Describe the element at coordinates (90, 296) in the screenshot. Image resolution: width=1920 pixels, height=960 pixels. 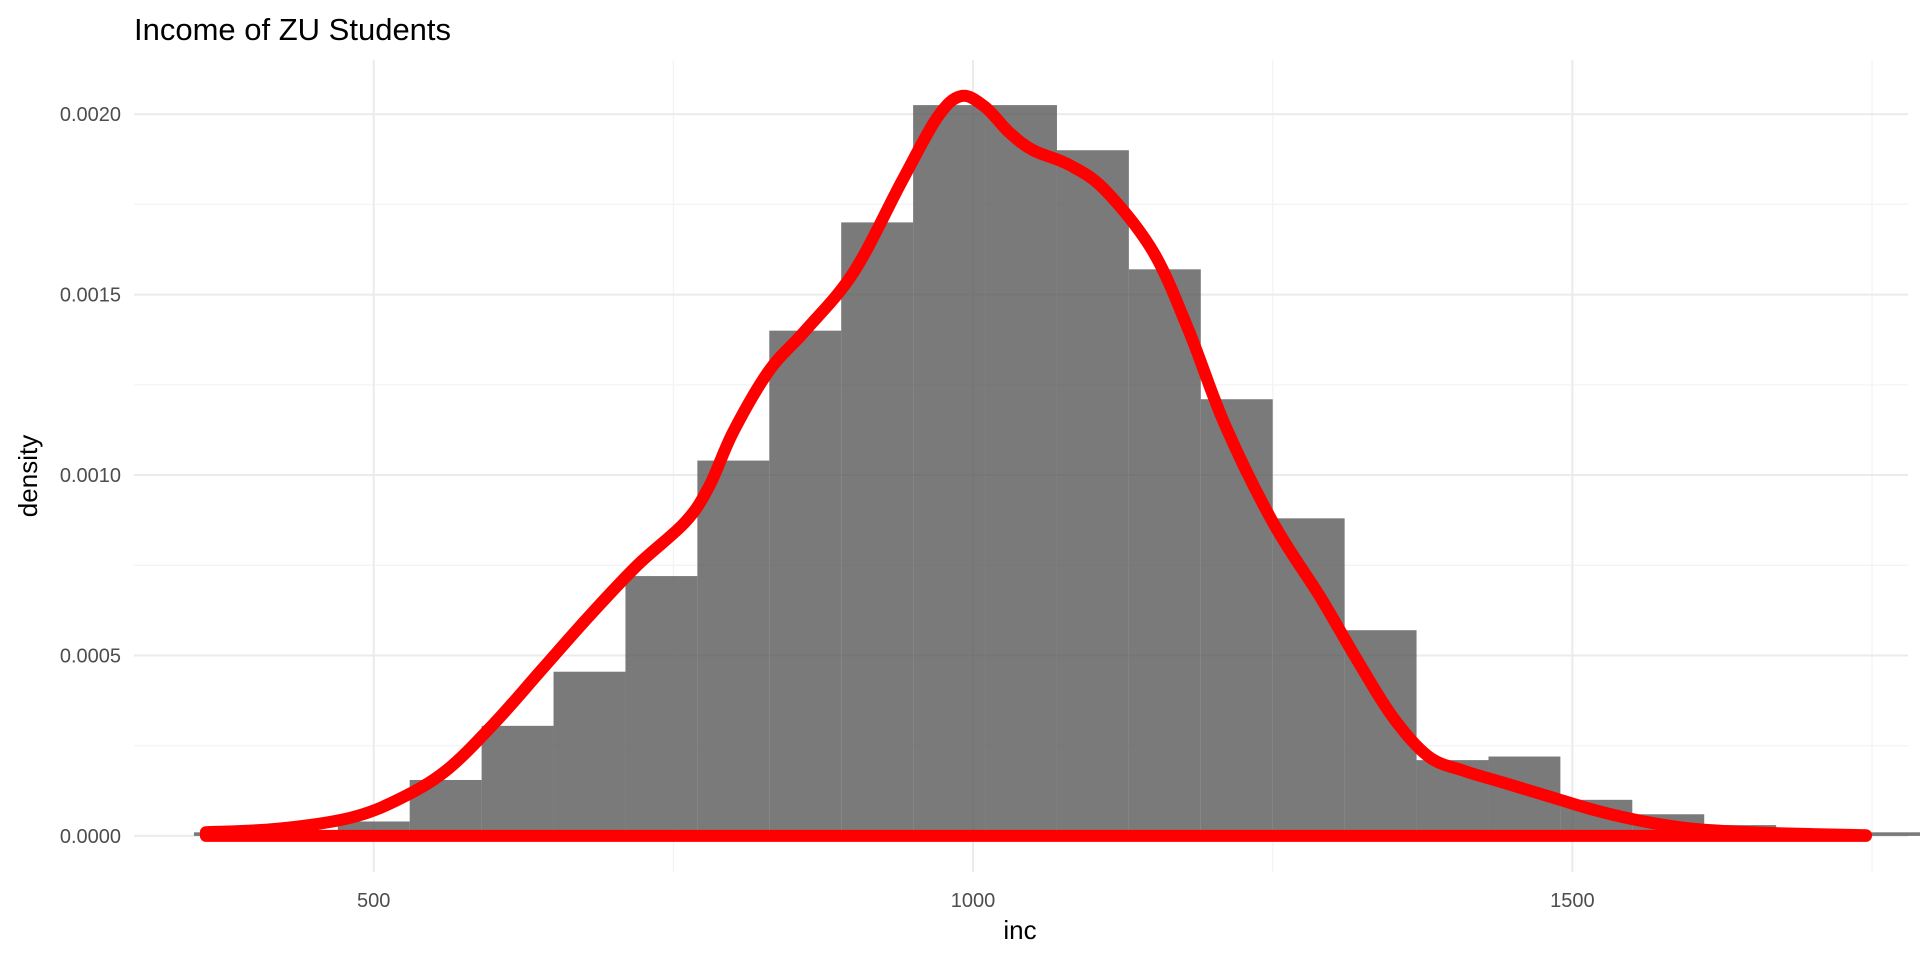
I see `y-tick-label: 0.0015` at that location.